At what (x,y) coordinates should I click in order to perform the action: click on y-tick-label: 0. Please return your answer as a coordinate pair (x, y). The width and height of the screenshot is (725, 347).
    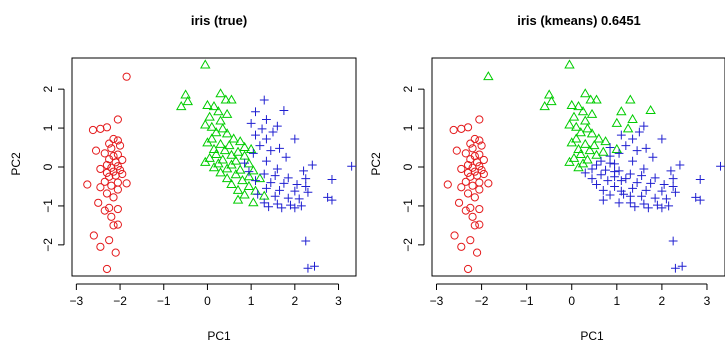
    Looking at the image, I should click on (408, 166).